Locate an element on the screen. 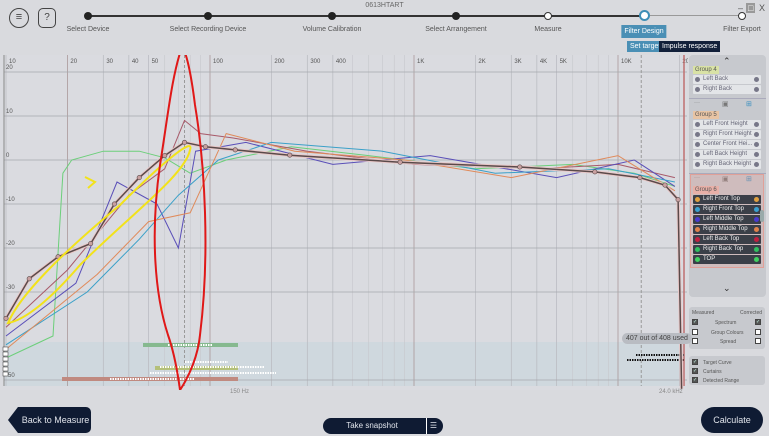 Image resolution: width=769 pixels, height=436 pixels. group-colours-corrected-checkbox is located at coordinates (758, 332).